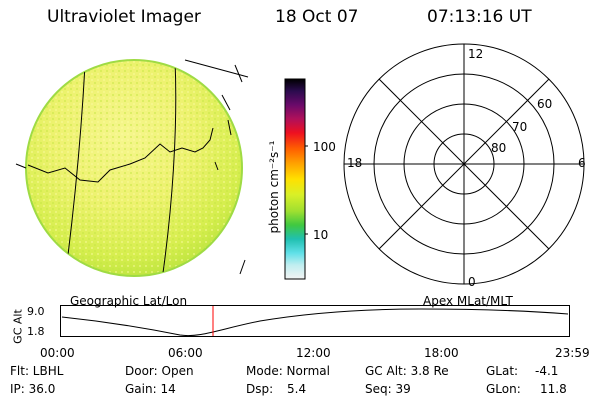 This screenshot has height=400, width=600. I want to click on color-scale-bar, so click(296, 179).